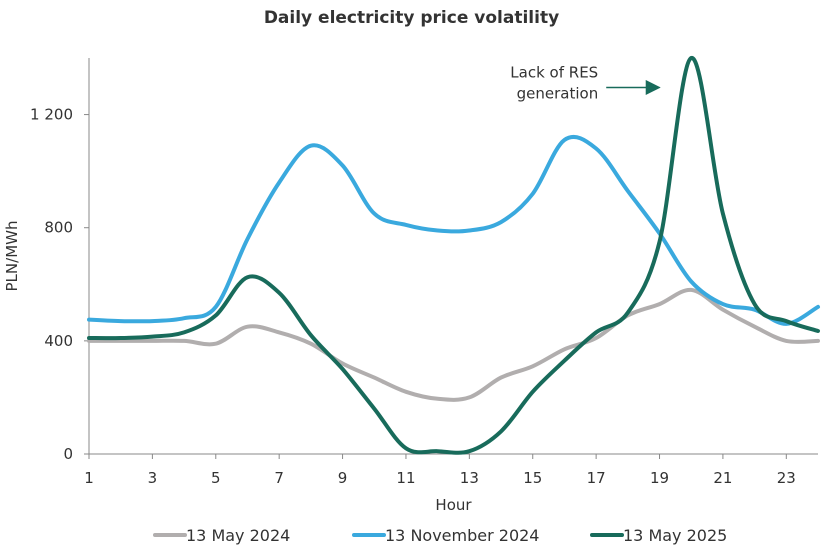  I want to click on x-tick-label: 23, so click(786, 478).